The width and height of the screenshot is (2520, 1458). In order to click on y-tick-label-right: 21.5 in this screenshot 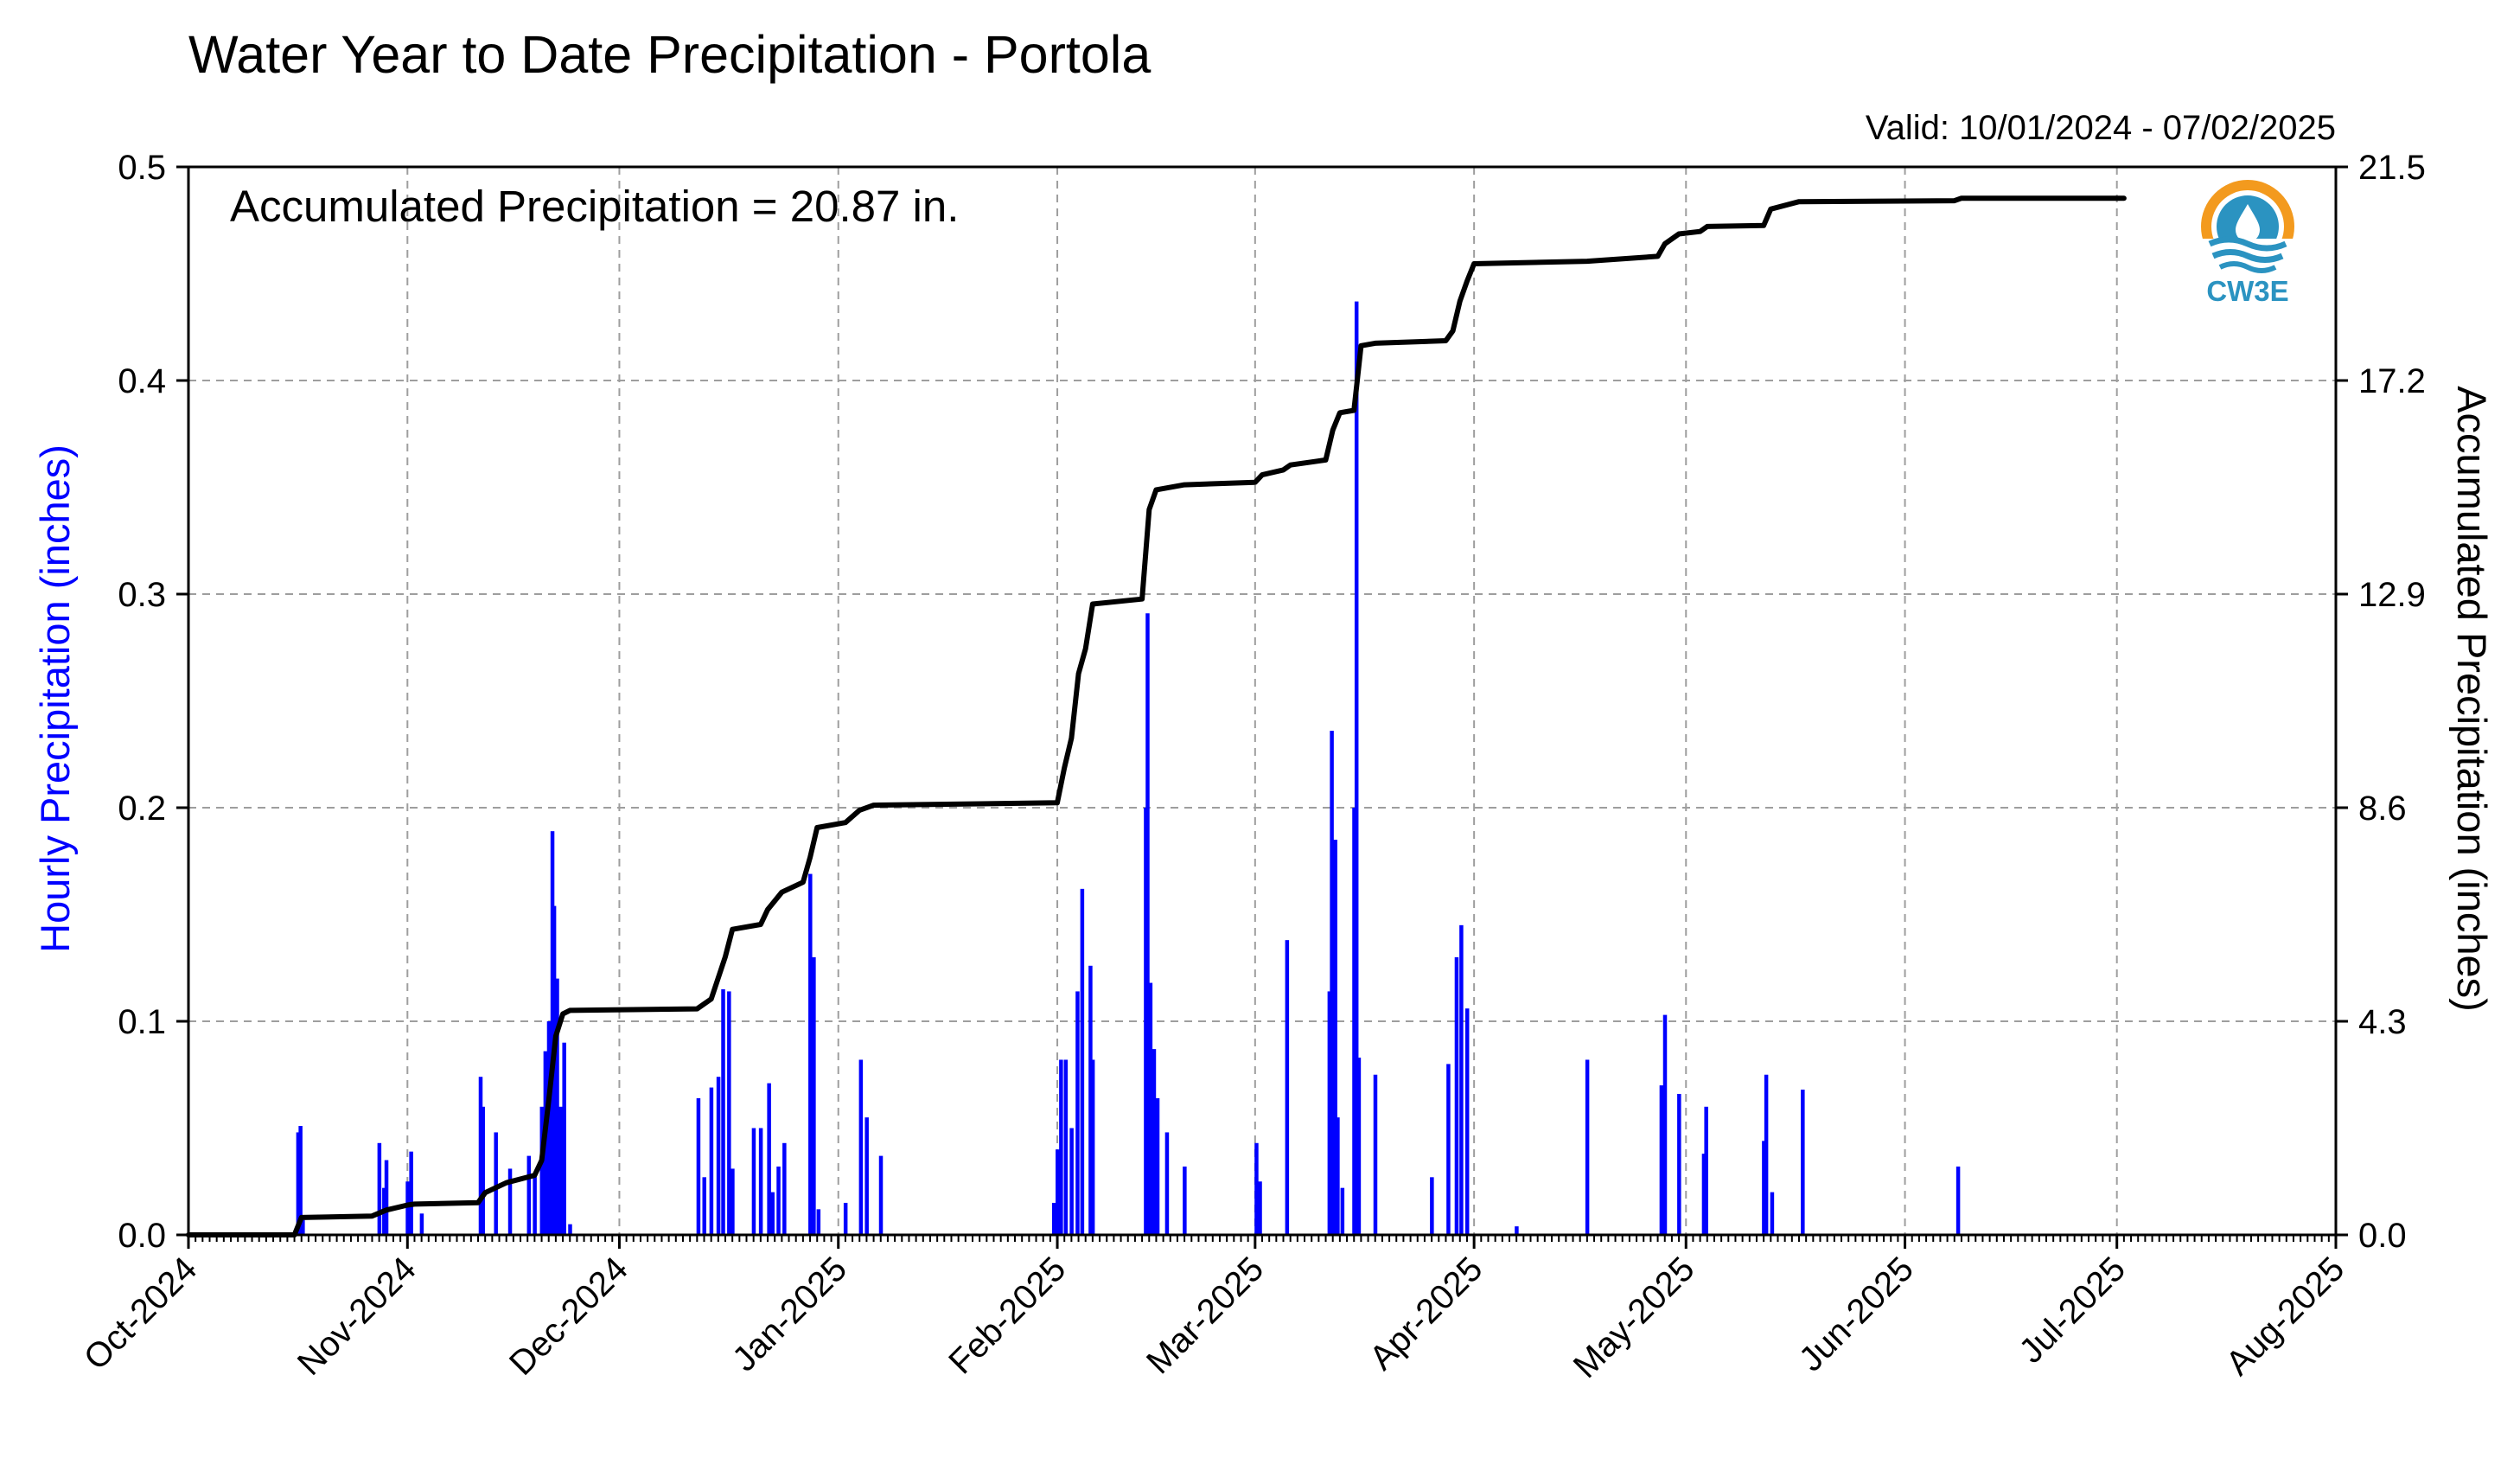, I will do `click(2392, 168)`.